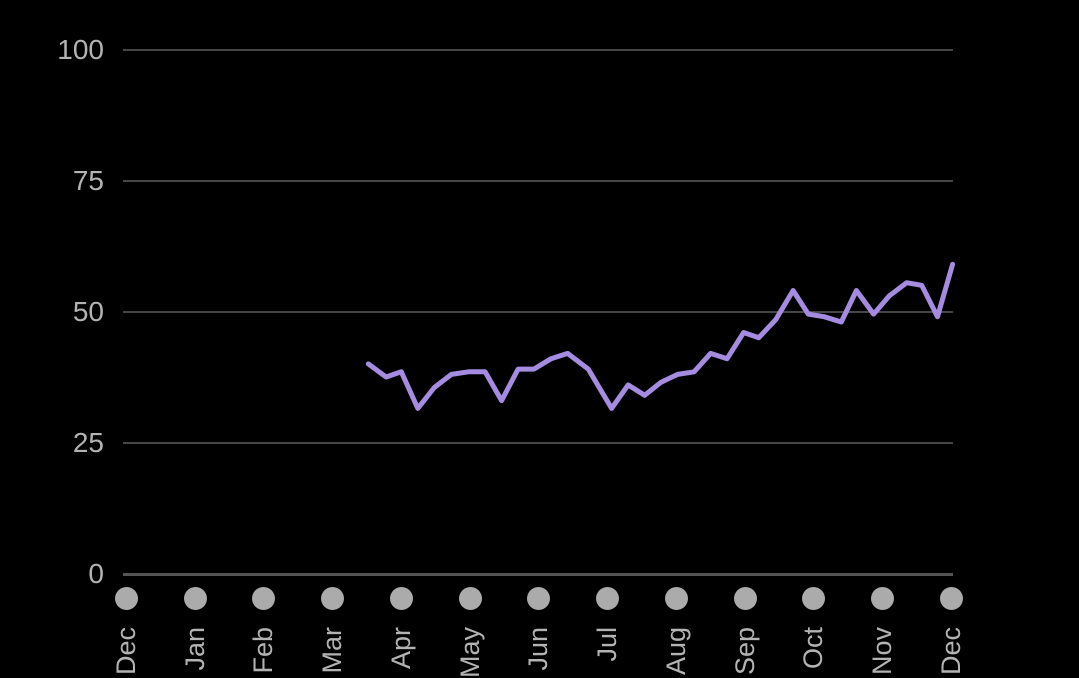 This screenshot has width=1079, height=678. Describe the element at coordinates (80, 49) in the screenshot. I see `y-tick-label: 100` at that location.